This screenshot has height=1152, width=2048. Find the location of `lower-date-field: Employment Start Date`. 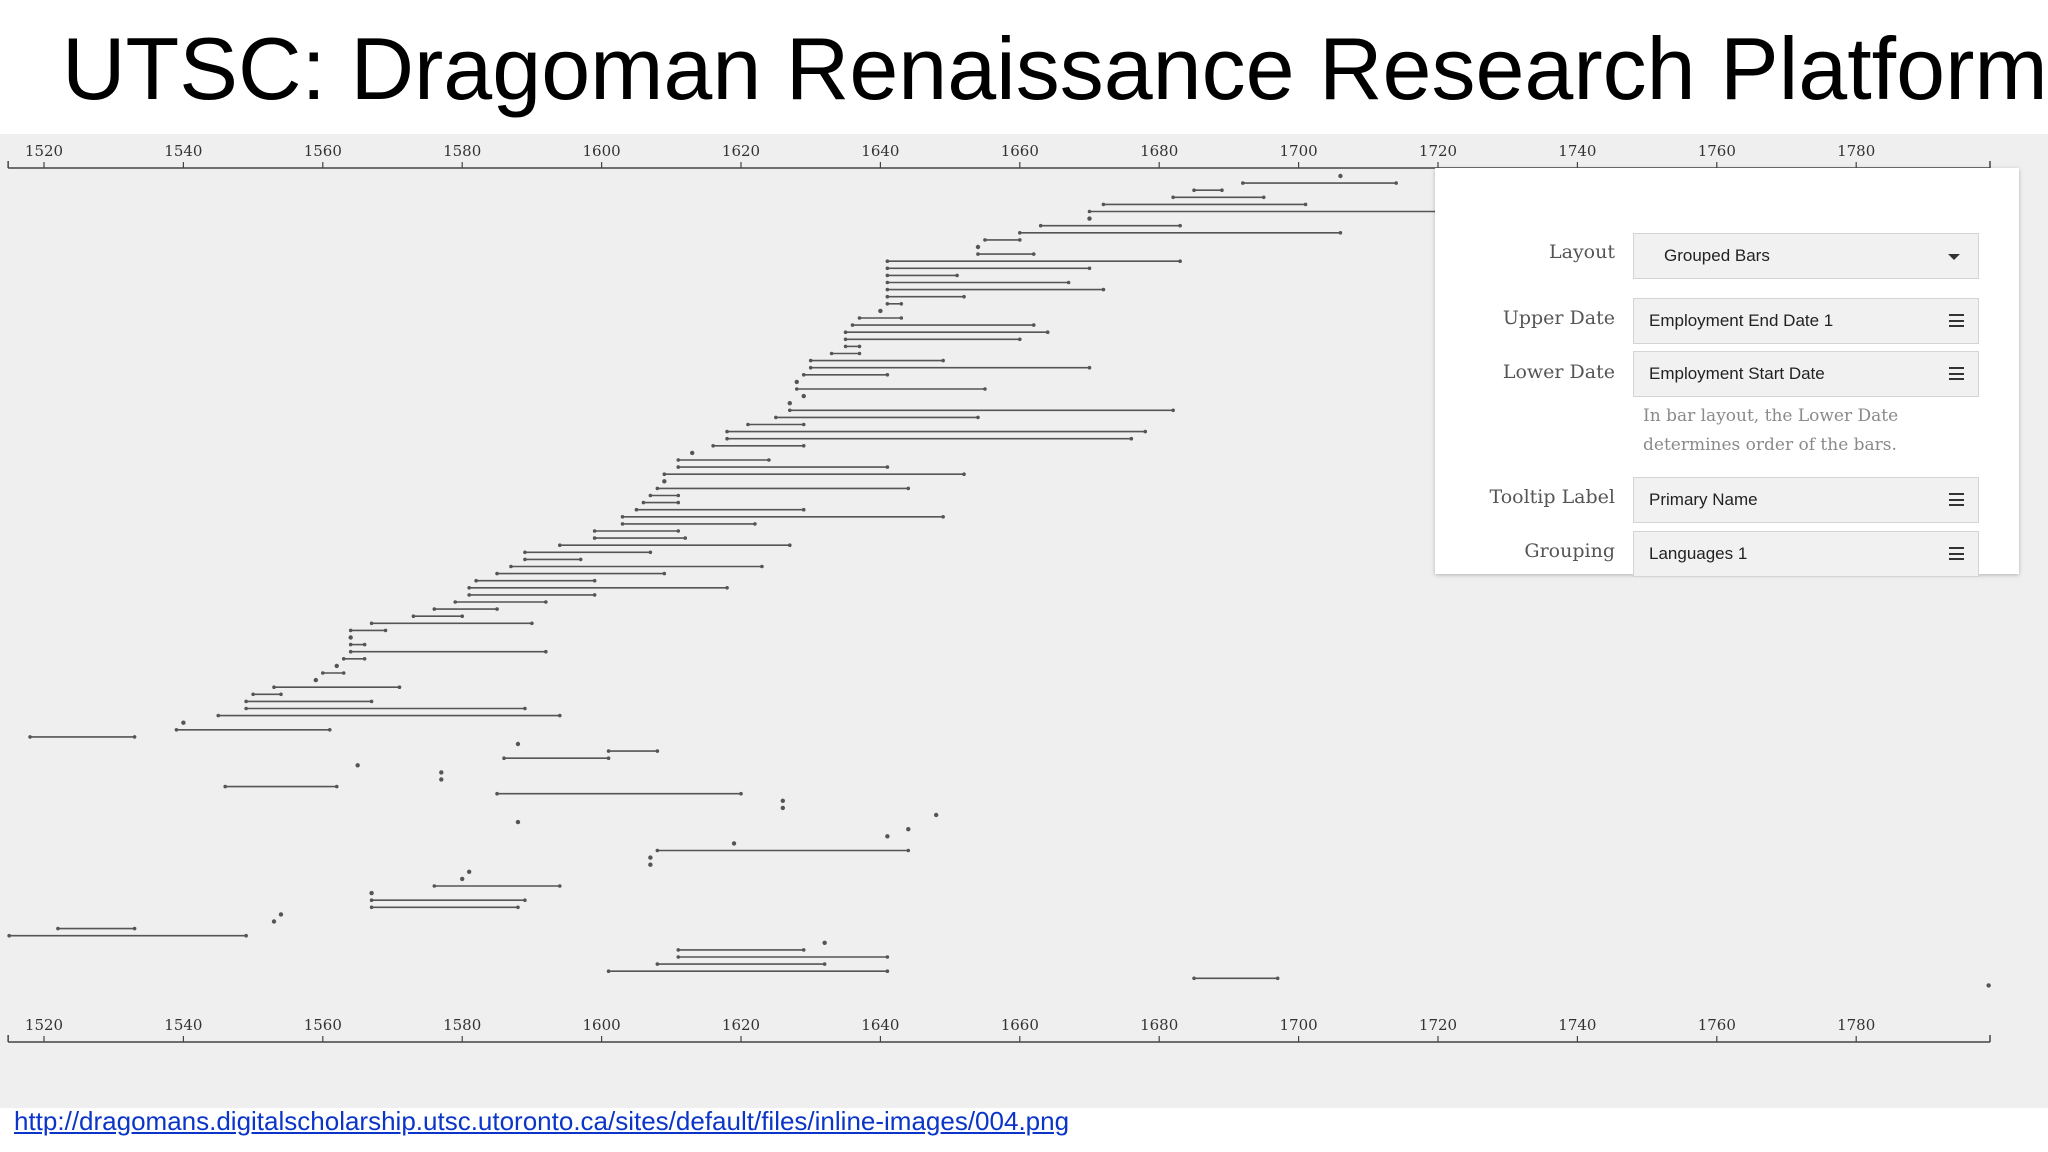

lower-date-field: Employment Start Date is located at coordinates (1806, 374).